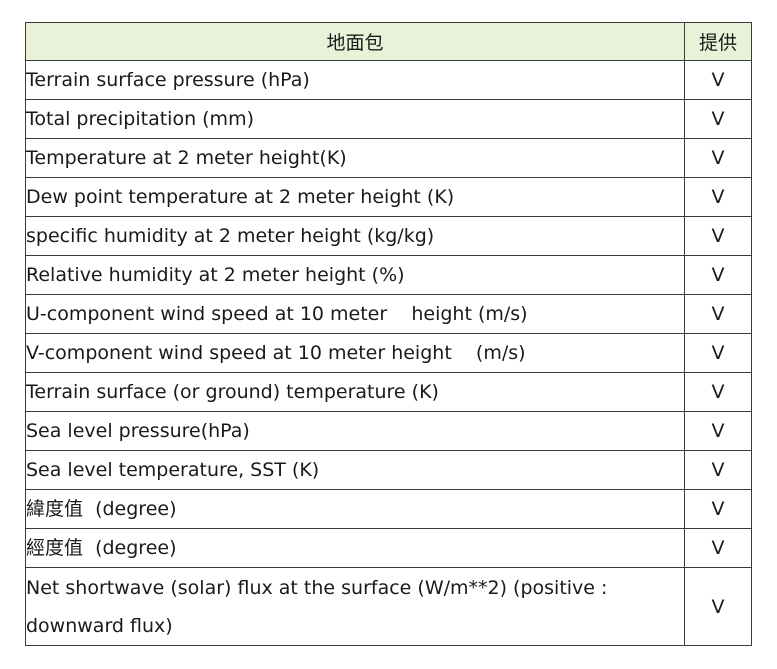  I want to click on table-header-row: 地面包 提供, so click(388, 41).